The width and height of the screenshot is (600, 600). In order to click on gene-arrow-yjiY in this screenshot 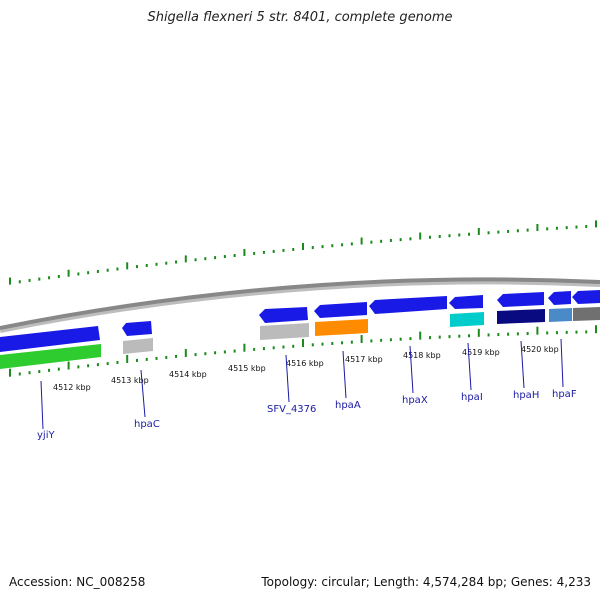, I will do `click(50, 339)`.